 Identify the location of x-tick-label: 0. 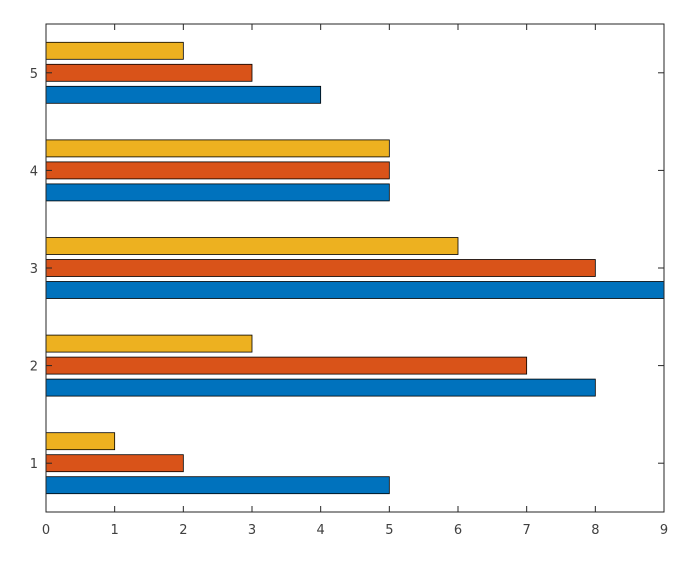
(46, 530).